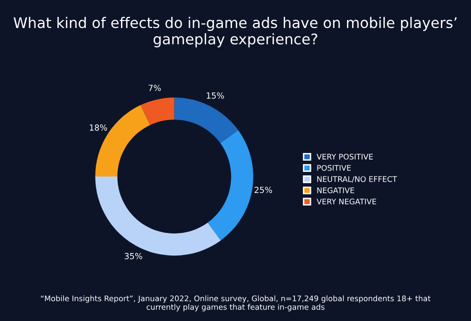 This screenshot has height=321, width=471. What do you see at coordinates (235, 32) in the screenshot?
I see `chart-title: What kind of effects do in-game ads have on mobile players’ gameplay experience?` at bounding box center [235, 32].